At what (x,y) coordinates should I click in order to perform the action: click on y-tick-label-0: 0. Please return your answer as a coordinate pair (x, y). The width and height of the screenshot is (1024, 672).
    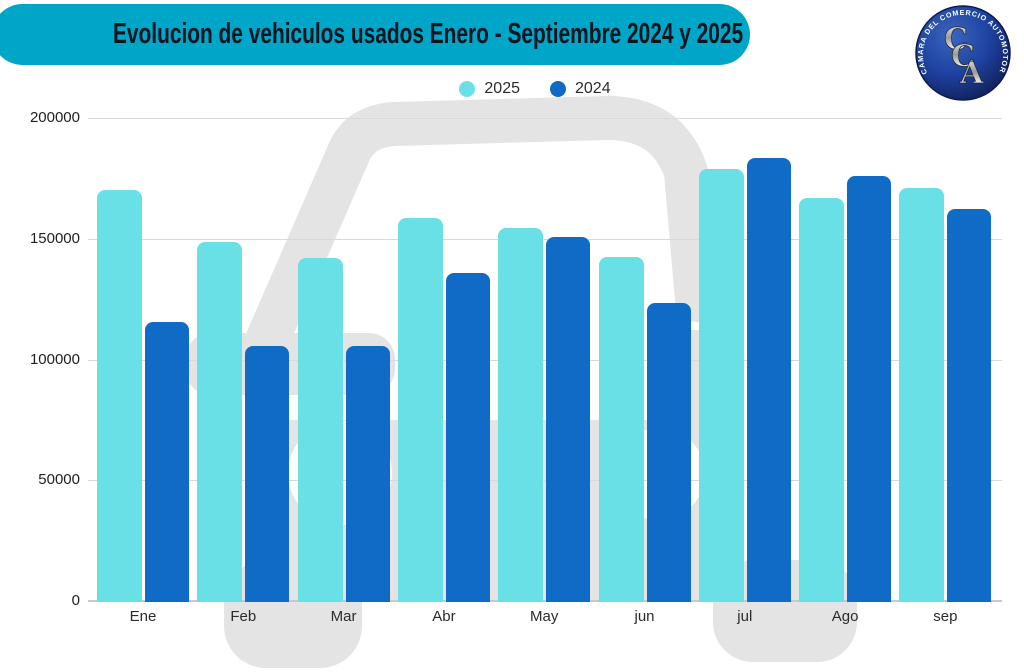
    Looking at the image, I should click on (75, 600).